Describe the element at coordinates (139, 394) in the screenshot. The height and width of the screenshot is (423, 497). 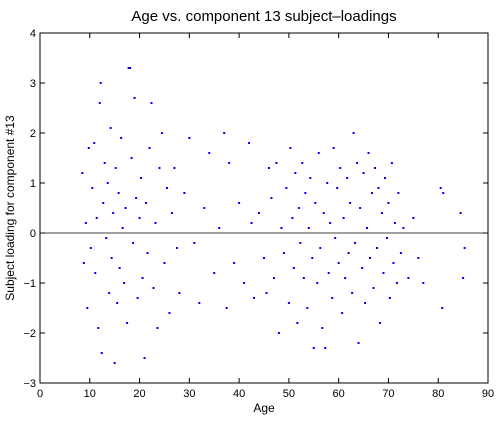
I see `x-tick-label: 20` at that location.